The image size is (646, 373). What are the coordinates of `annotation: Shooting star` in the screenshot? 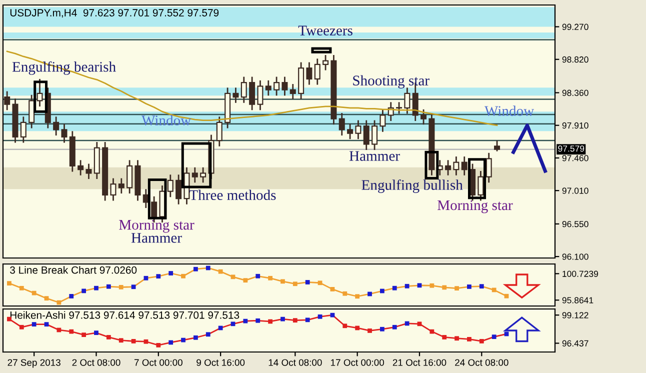 It's located at (391, 81).